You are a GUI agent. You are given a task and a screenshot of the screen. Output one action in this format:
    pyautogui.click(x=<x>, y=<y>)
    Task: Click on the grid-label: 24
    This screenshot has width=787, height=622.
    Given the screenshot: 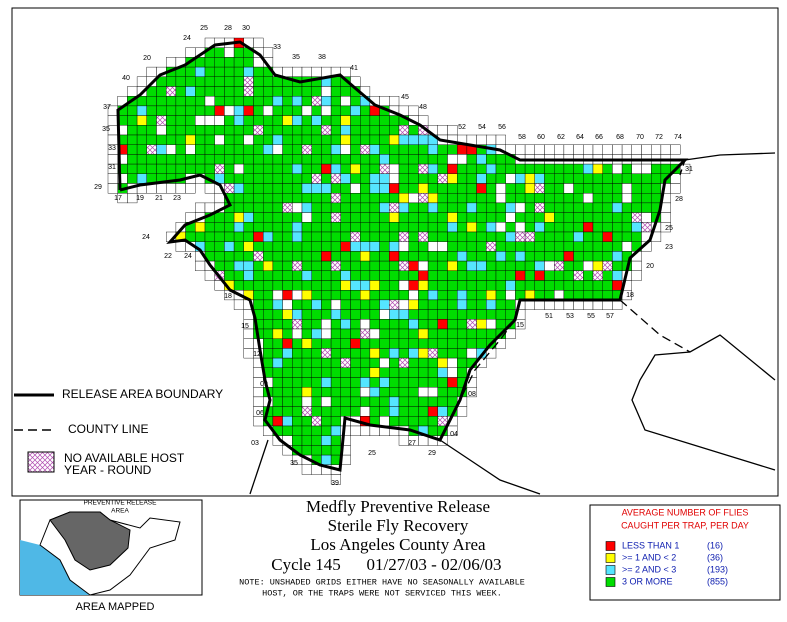 What is the action you would take?
    pyautogui.click(x=187, y=38)
    